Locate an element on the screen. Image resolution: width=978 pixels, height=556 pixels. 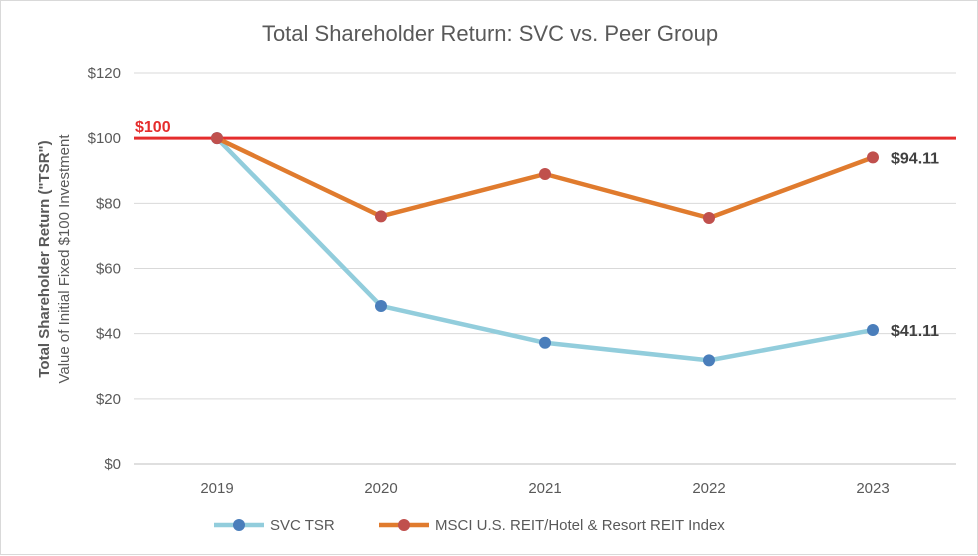
y-tick-label: $40 is located at coordinates (108, 334).